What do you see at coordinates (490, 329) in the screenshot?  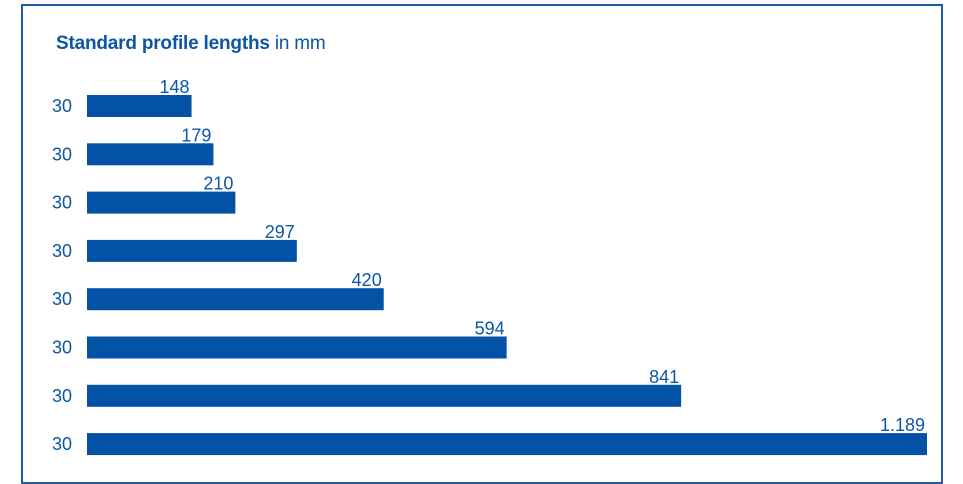 I see `value-label: 594` at bounding box center [490, 329].